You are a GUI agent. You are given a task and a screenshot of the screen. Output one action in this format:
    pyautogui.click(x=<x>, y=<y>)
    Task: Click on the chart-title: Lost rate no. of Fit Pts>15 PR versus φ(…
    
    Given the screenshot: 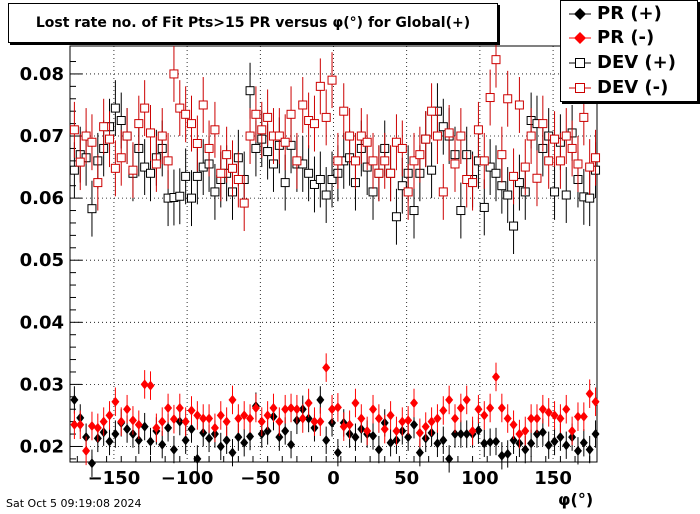 What is the action you would take?
    pyautogui.click(x=253, y=23)
    